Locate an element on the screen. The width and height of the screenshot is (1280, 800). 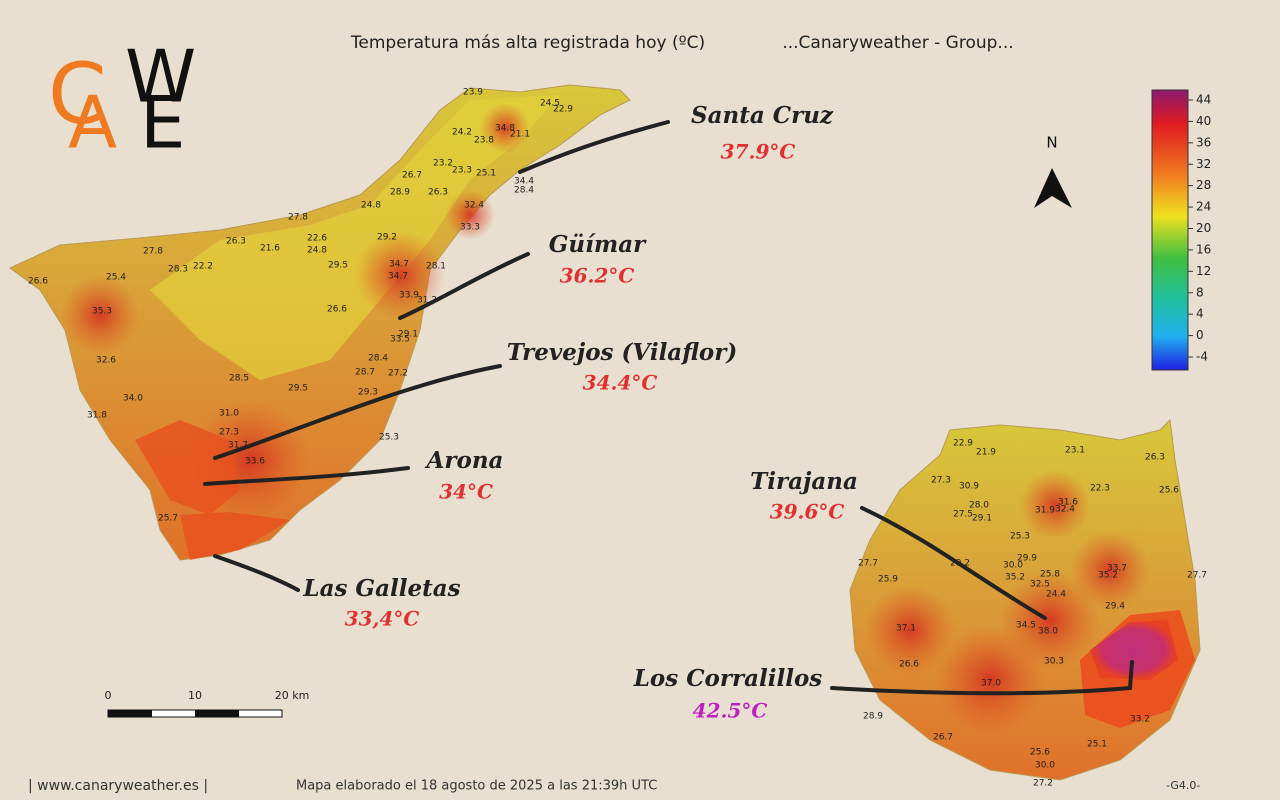
north-arrow is located at coordinates (1053, 188).